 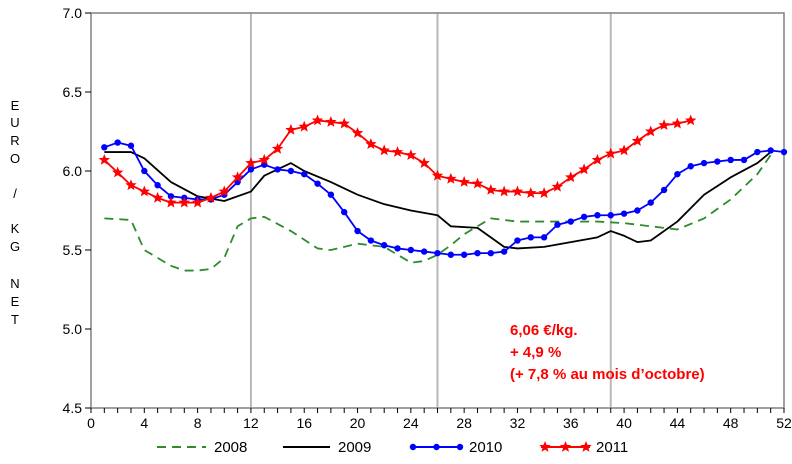 What do you see at coordinates (73, 408) in the screenshot?
I see `y-tick-label: 4.5` at bounding box center [73, 408].